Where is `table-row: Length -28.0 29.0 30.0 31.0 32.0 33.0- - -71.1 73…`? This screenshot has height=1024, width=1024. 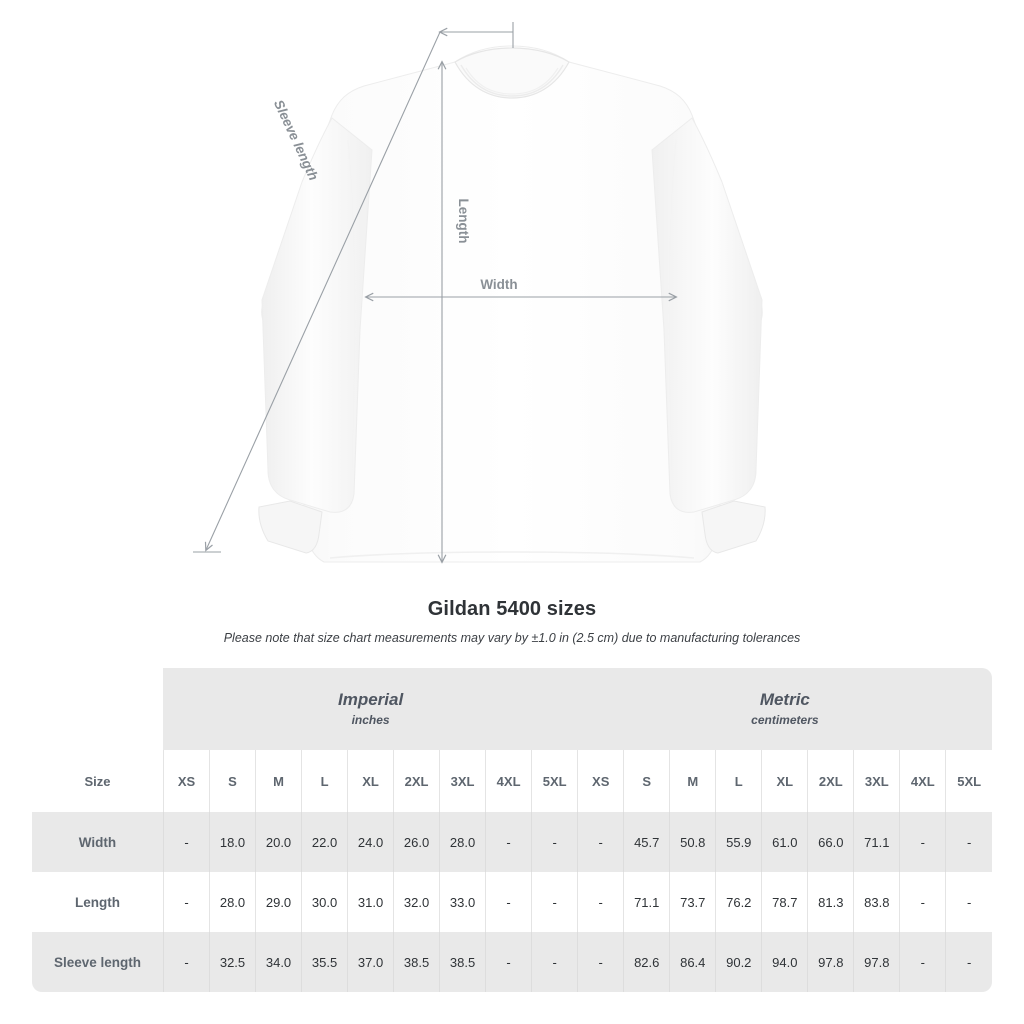 table-row: Length -28.0 29.0 30.0 31.0 32.0 33.0- - -71.1 73… is located at coordinates (512, 902).